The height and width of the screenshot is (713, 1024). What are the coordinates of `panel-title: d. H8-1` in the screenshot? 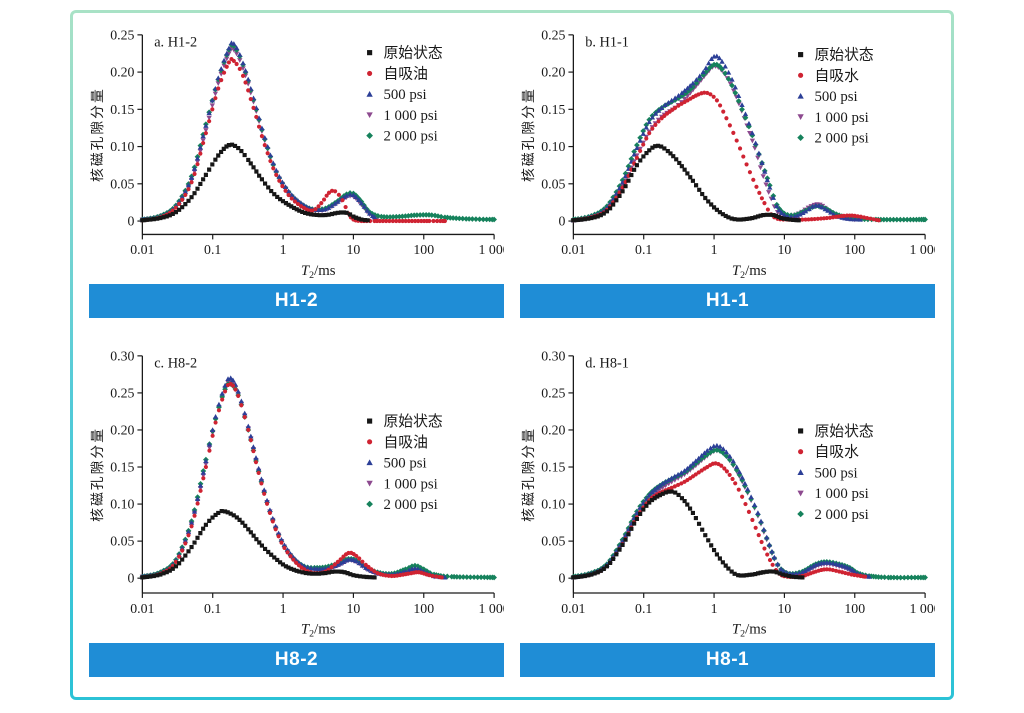 It's located at (607, 364).